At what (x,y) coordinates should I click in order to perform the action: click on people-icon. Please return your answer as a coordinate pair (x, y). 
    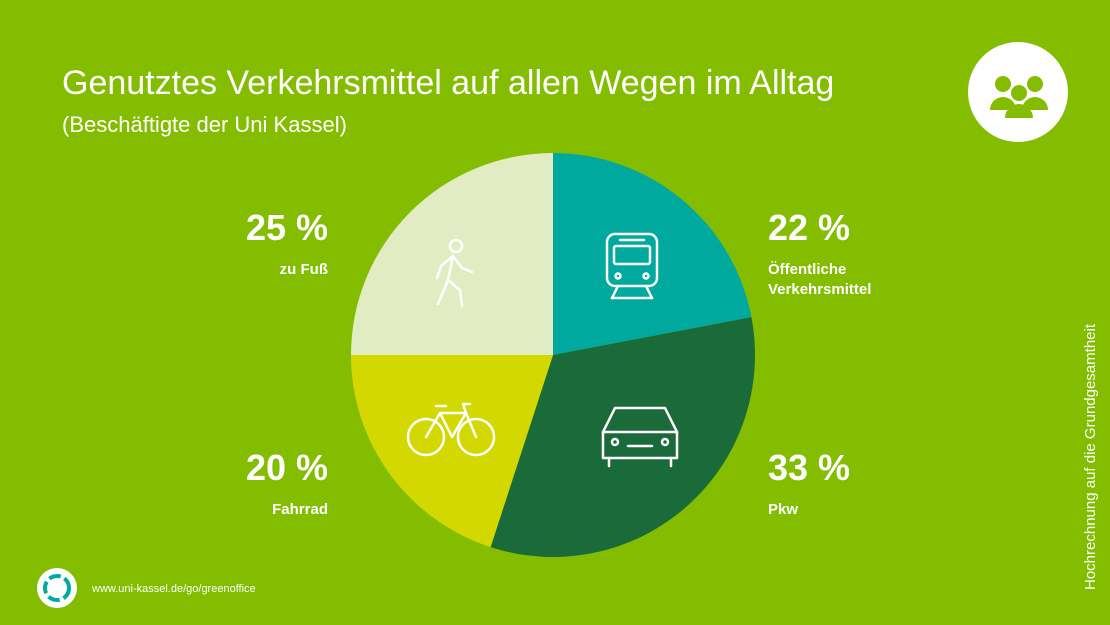
    Looking at the image, I should click on (1019, 97).